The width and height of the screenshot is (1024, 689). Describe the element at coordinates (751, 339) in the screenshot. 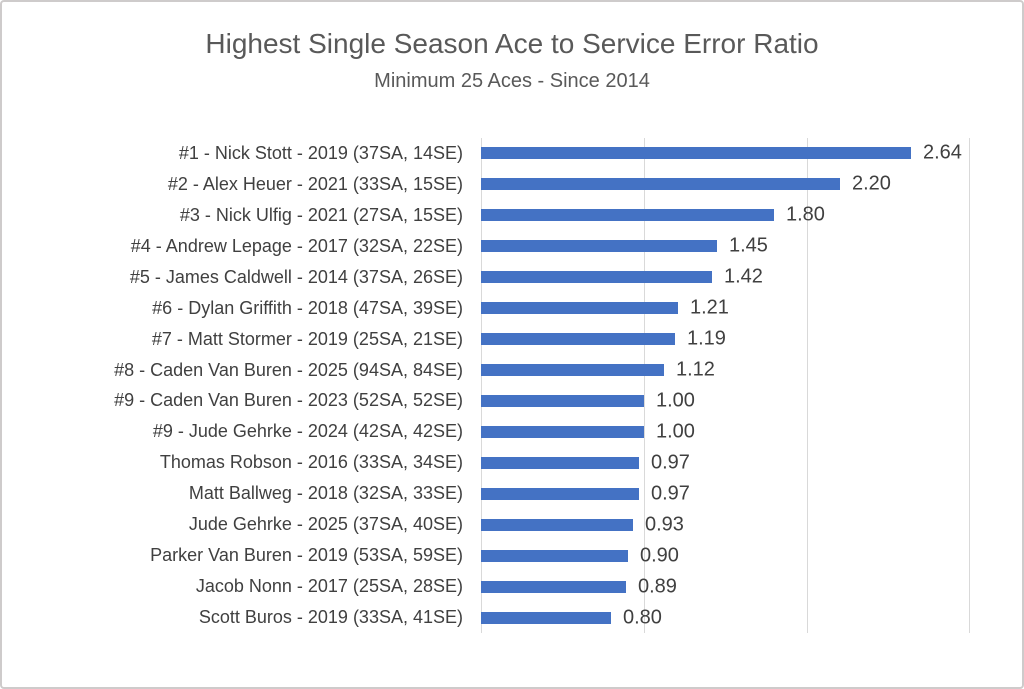

I see `bar-track: 1.19` at that location.